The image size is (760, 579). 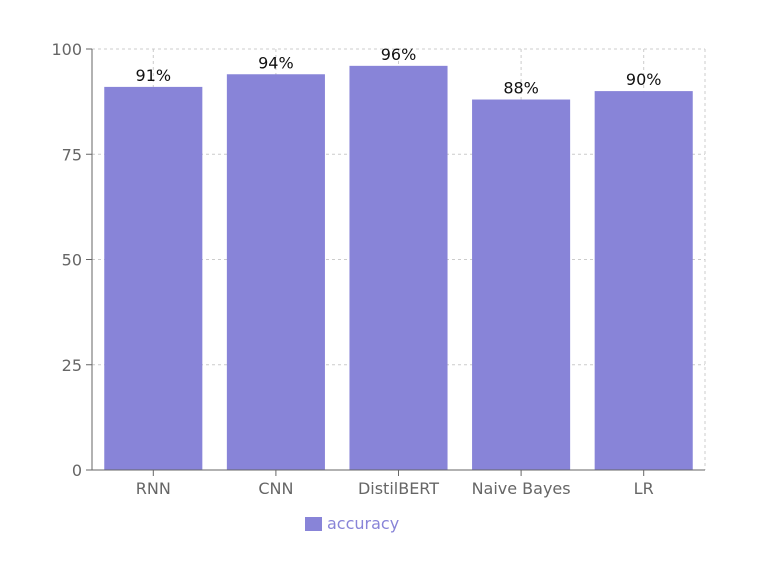 What do you see at coordinates (72, 365) in the screenshot?
I see `y-tick-label: 25` at bounding box center [72, 365].